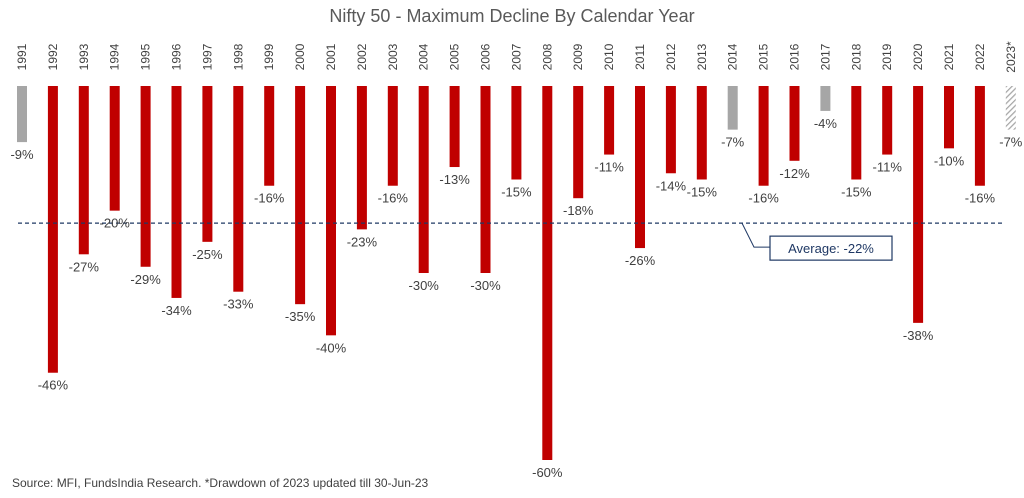 The width and height of the screenshot is (1024, 498). Describe the element at coordinates (733, 56) in the screenshot. I see `year-label: 2014` at that location.